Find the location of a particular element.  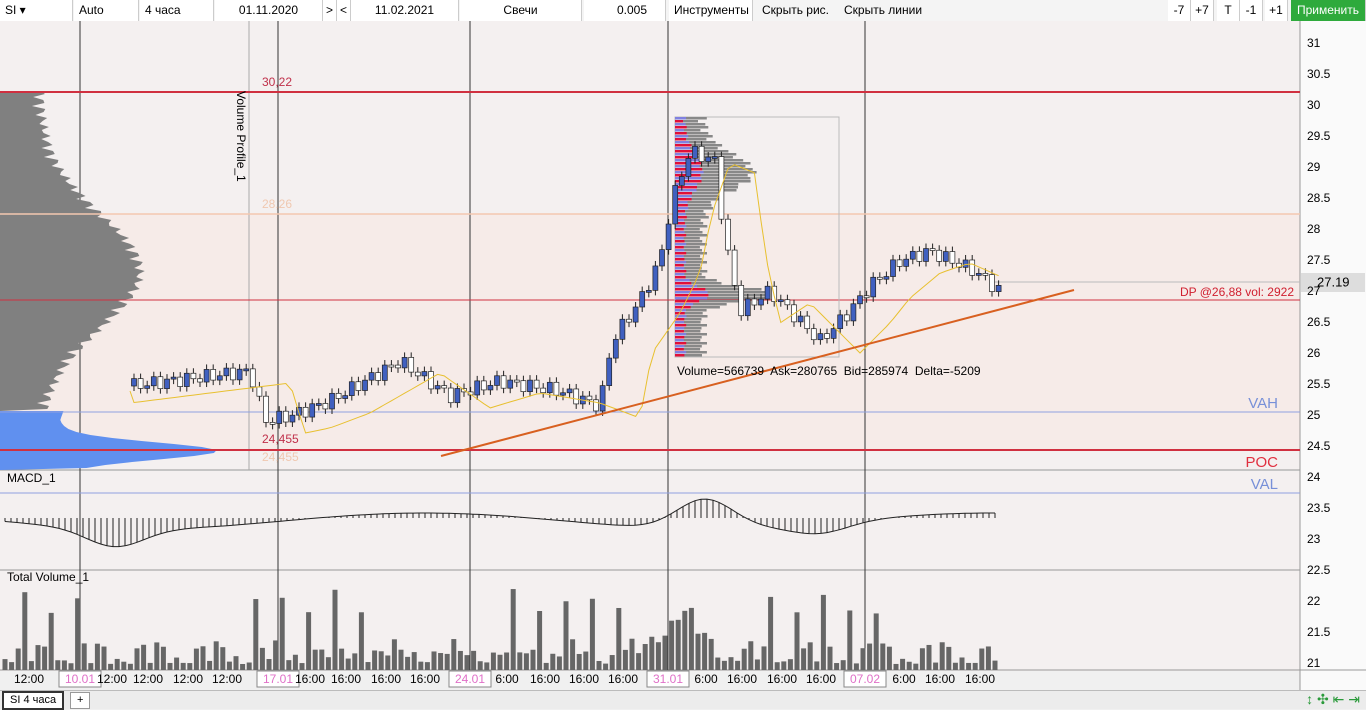

symbol-select: SI ▾ is located at coordinates (36, 10).